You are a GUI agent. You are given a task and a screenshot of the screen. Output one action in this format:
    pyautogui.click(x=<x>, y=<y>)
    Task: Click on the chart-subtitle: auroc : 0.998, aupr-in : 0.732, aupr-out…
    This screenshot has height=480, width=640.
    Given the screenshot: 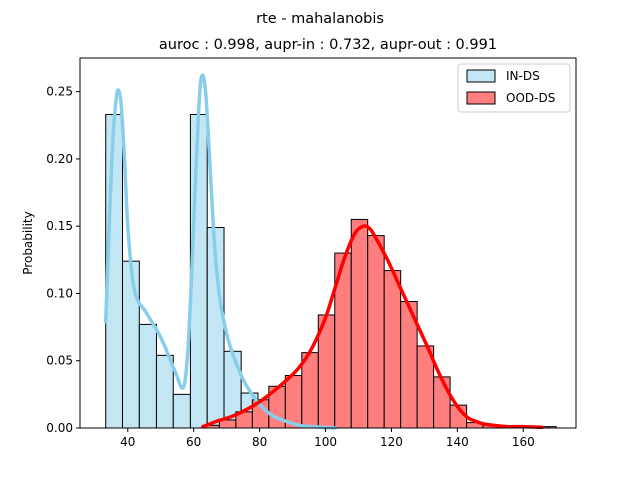 What is the action you would take?
    pyautogui.click(x=328, y=45)
    